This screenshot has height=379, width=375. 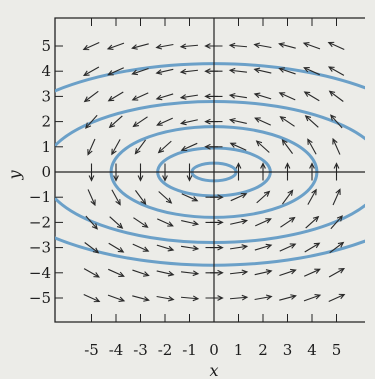 What do you see at coordinates (312, 350) in the screenshot?
I see `x-tick-label: 4` at bounding box center [312, 350].